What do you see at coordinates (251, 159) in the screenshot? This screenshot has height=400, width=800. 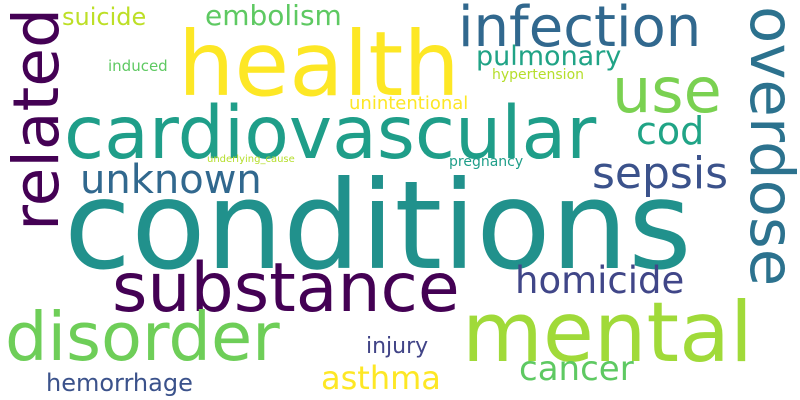 I see `word-underlying-cause: underlying_cause` at bounding box center [251, 159].